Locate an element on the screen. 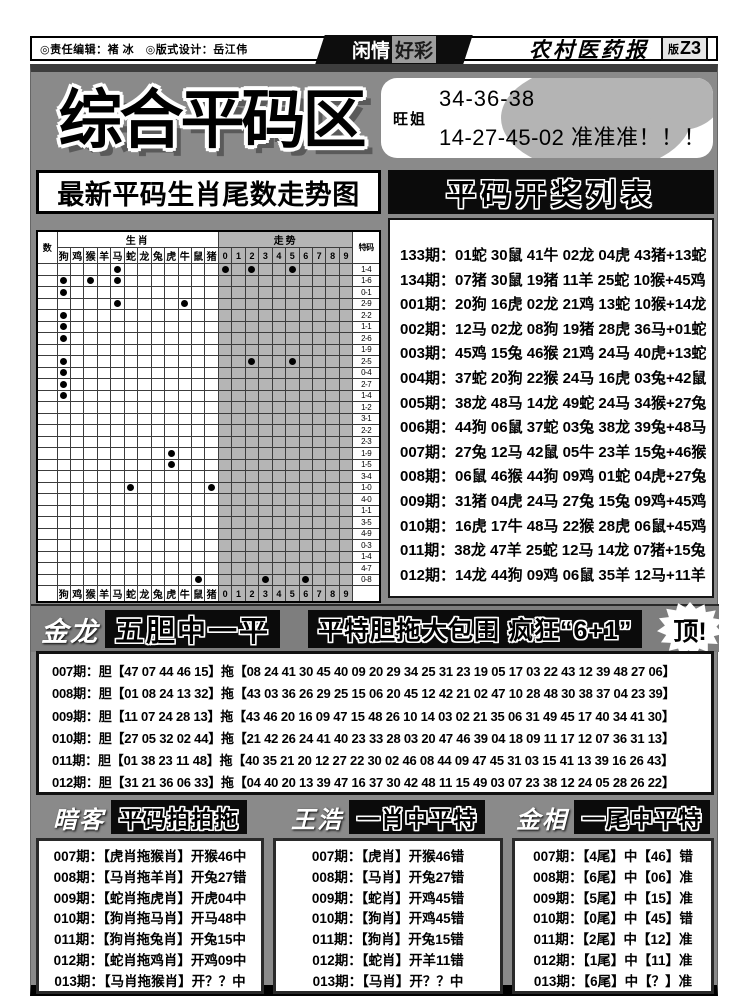 The width and height of the screenshot is (748, 1008). grid-cell: 0 is located at coordinates (225, 255).